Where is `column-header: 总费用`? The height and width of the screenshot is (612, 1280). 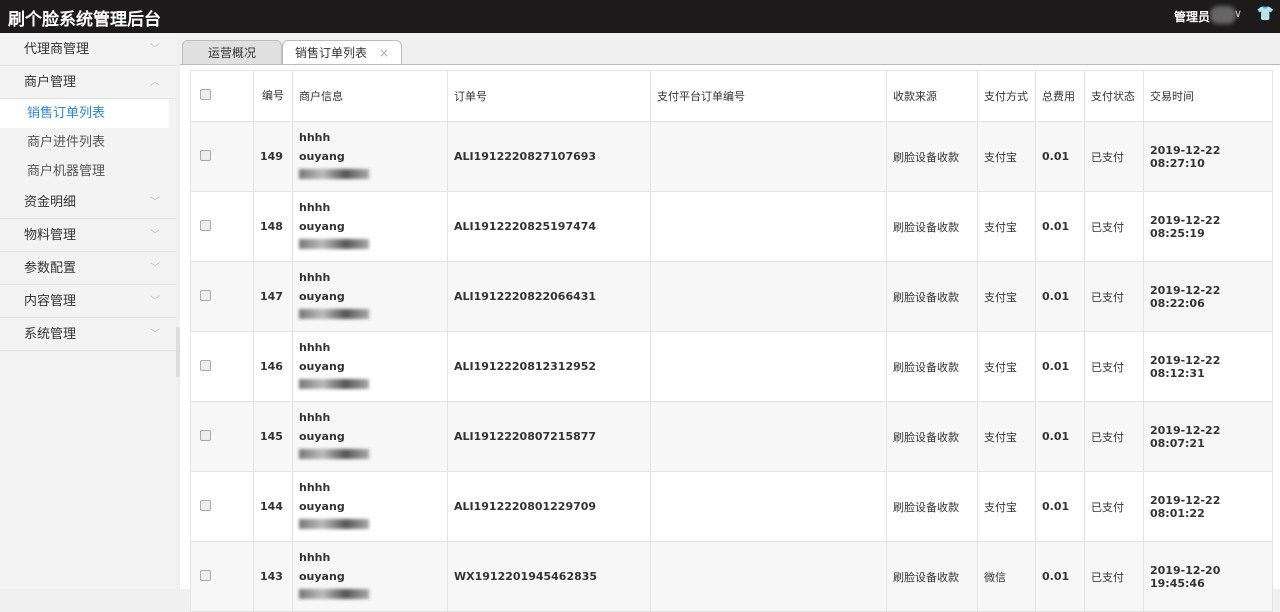 column-header: 总费用 is located at coordinates (1060, 96).